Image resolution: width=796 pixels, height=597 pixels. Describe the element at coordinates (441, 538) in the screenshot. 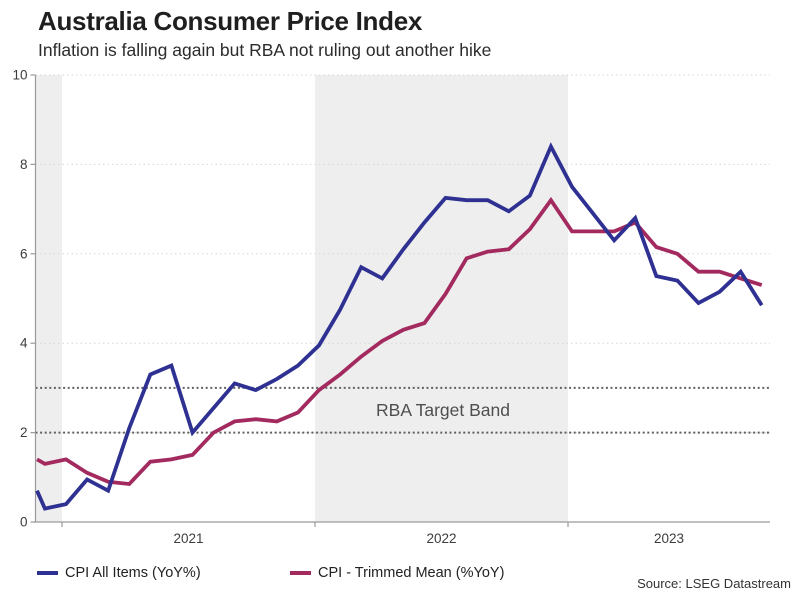

I see `x-tick-label: 2022` at that location.